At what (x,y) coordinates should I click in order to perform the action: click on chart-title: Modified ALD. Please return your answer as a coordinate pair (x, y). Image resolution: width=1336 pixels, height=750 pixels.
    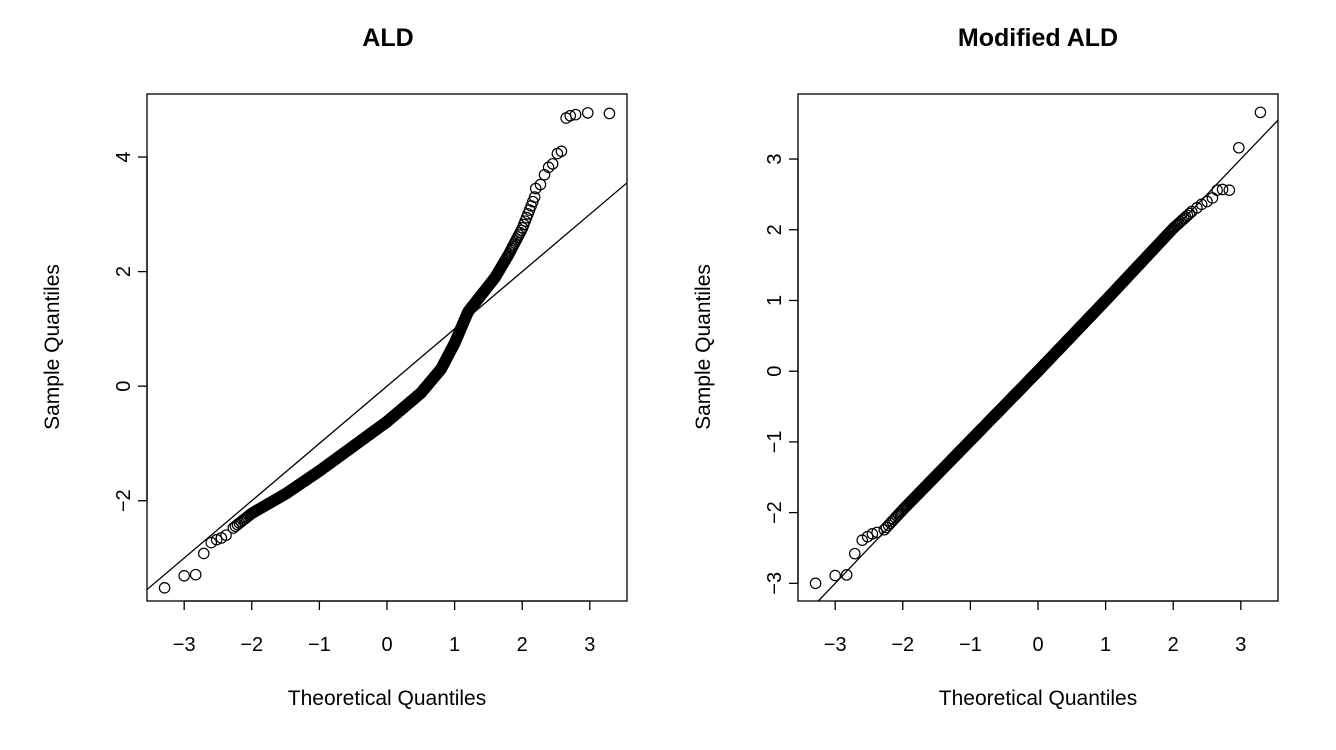
    Looking at the image, I should click on (1038, 38).